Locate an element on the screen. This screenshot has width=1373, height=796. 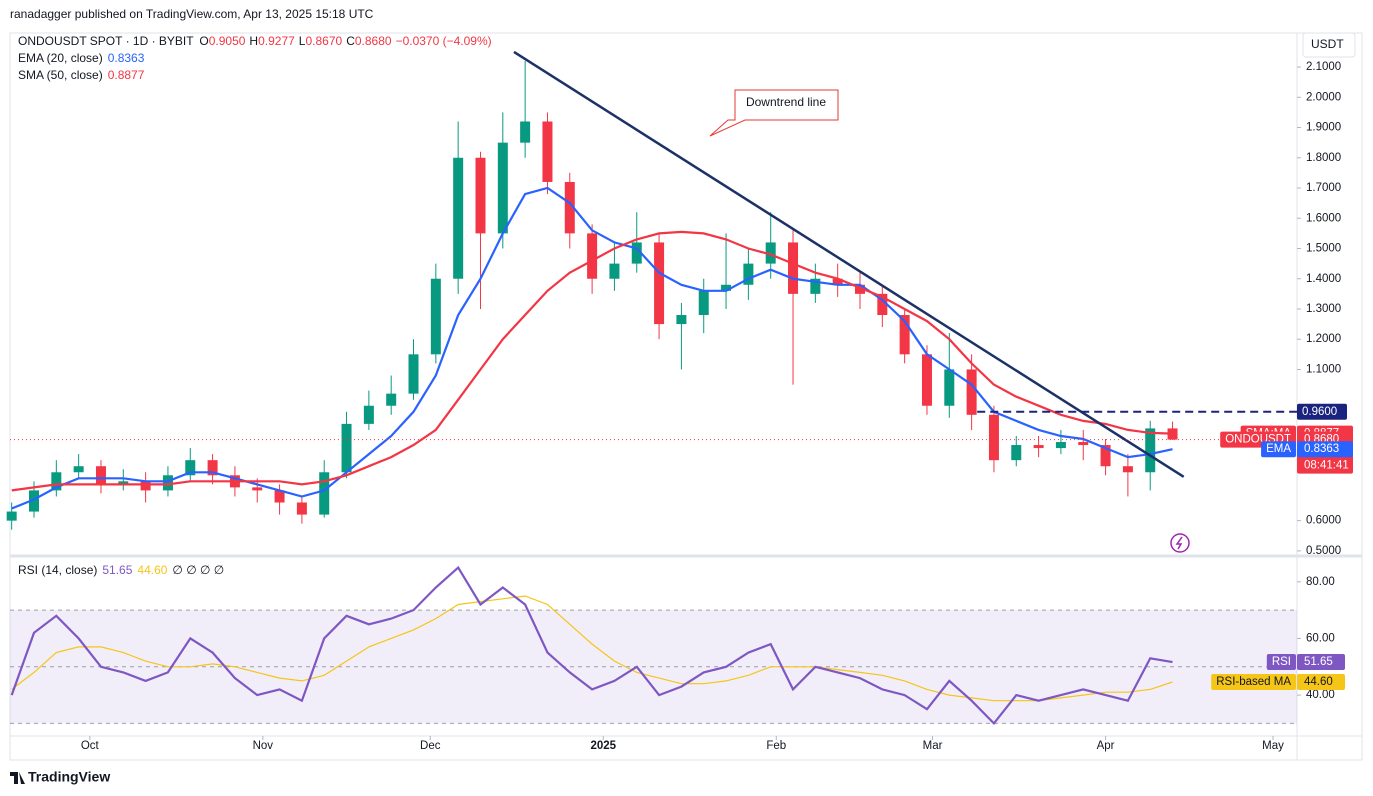
alert-icon is located at coordinates (1180, 543).